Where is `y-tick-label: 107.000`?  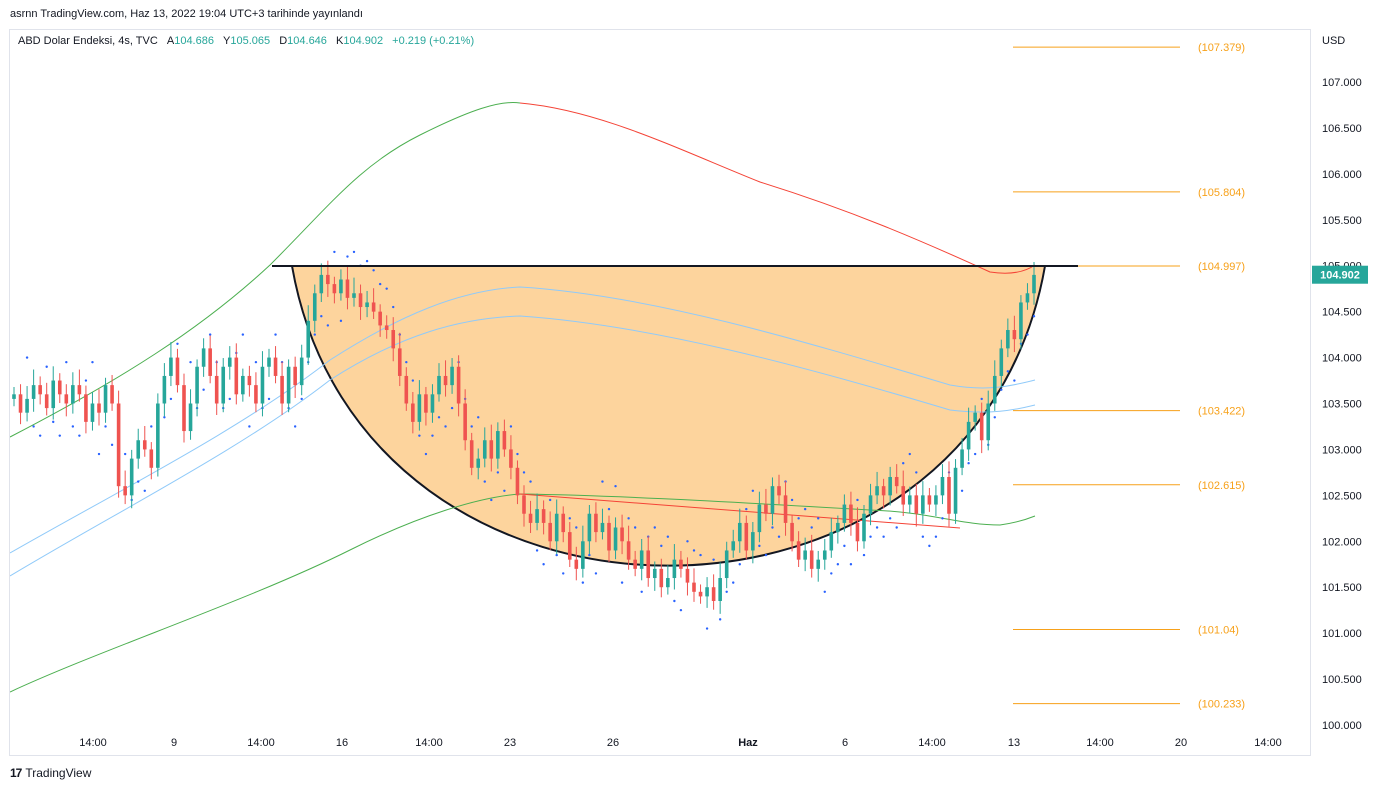 y-tick-label: 107.000 is located at coordinates (1342, 83).